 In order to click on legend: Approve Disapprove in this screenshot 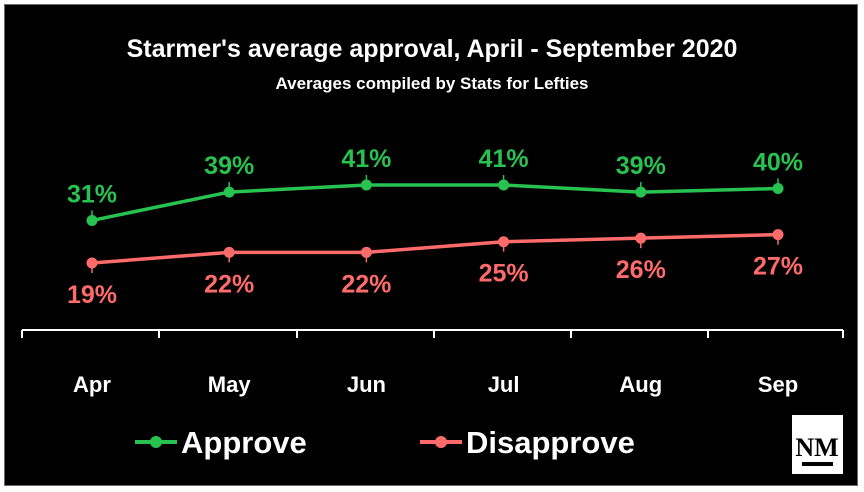, I will do `click(385, 442)`.